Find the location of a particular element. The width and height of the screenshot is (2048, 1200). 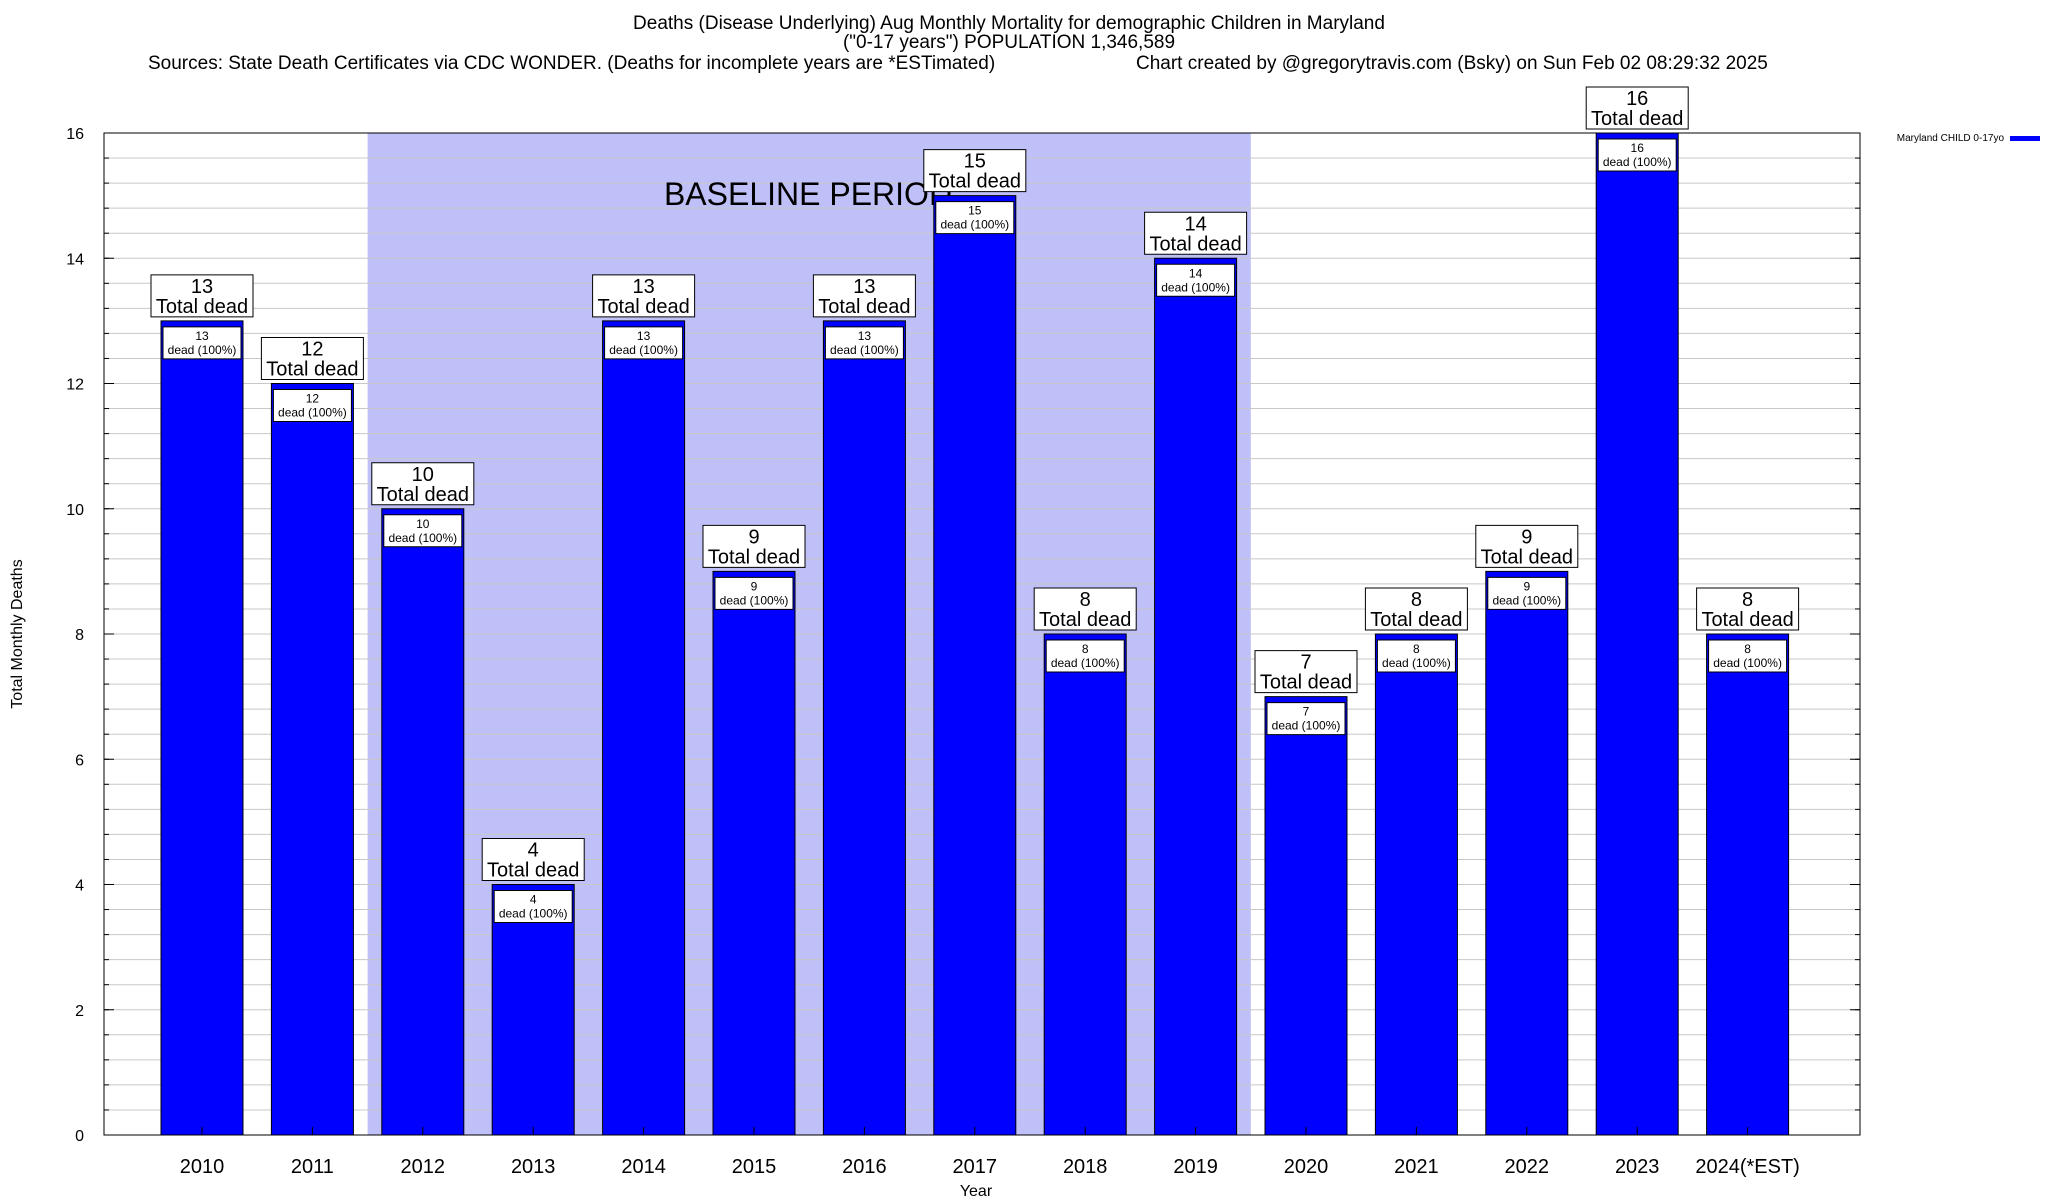

y-tick-label: 6 is located at coordinates (79, 760).